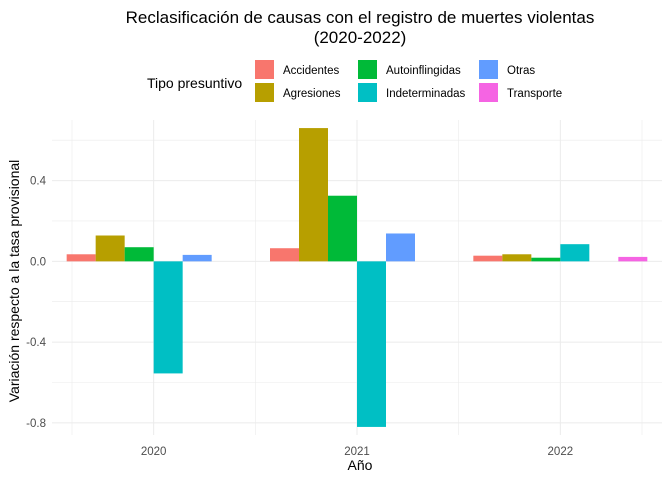 This screenshot has width=672, height=480. What do you see at coordinates (400, 247) in the screenshot?
I see `bar-otras-2021` at bounding box center [400, 247].